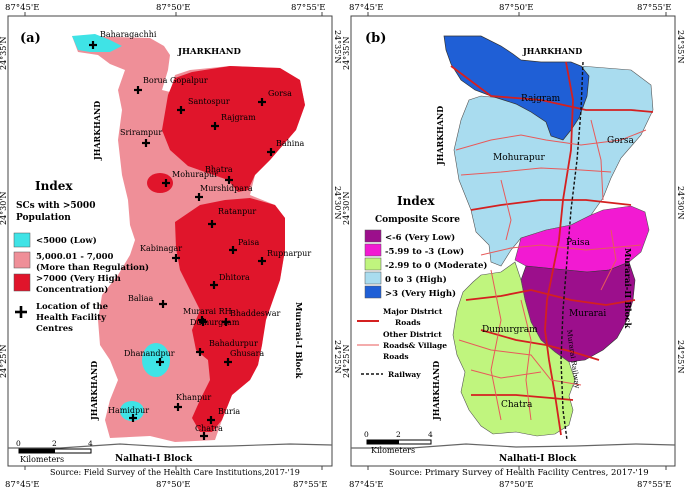 The image size is (685, 496). Describe the element at coordinates (373, 264) in the screenshot. I see `legend-swatch-moderate-green` at that location.